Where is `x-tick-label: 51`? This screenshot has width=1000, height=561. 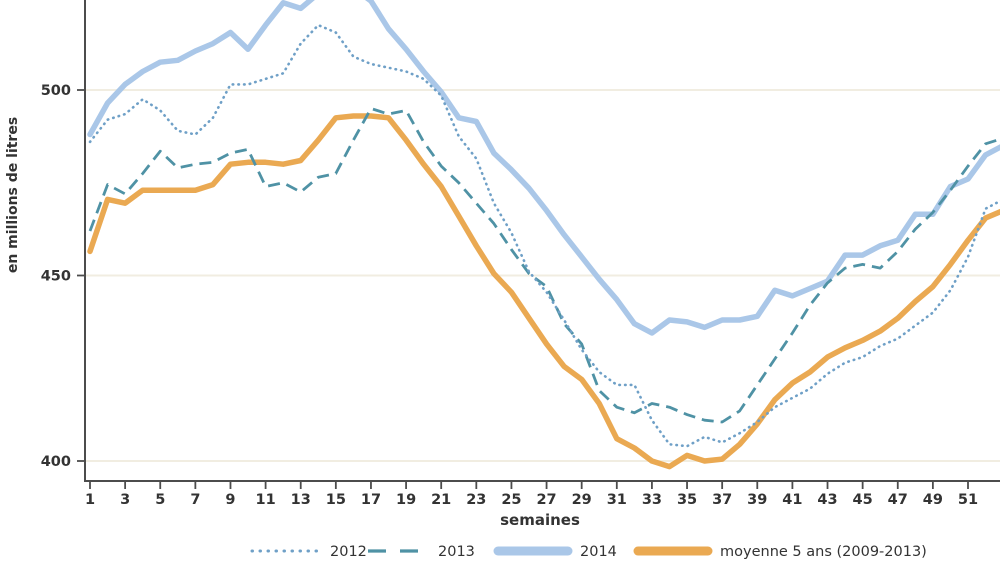 x-tick-label: 51 is located at coordinates (968, 500).